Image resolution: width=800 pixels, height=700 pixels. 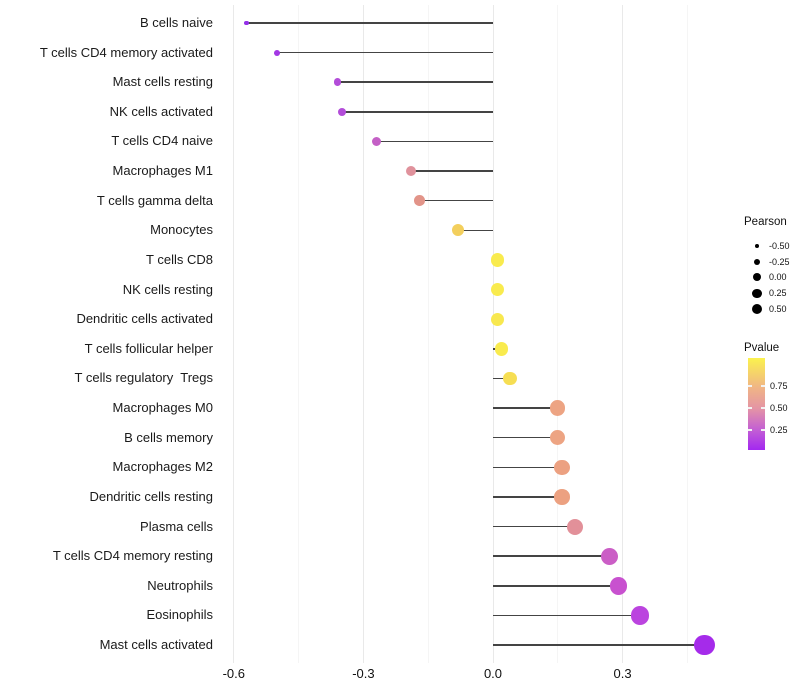 I want to click on pvalue-tick-label: 0.50, so click(x=779, y=408).